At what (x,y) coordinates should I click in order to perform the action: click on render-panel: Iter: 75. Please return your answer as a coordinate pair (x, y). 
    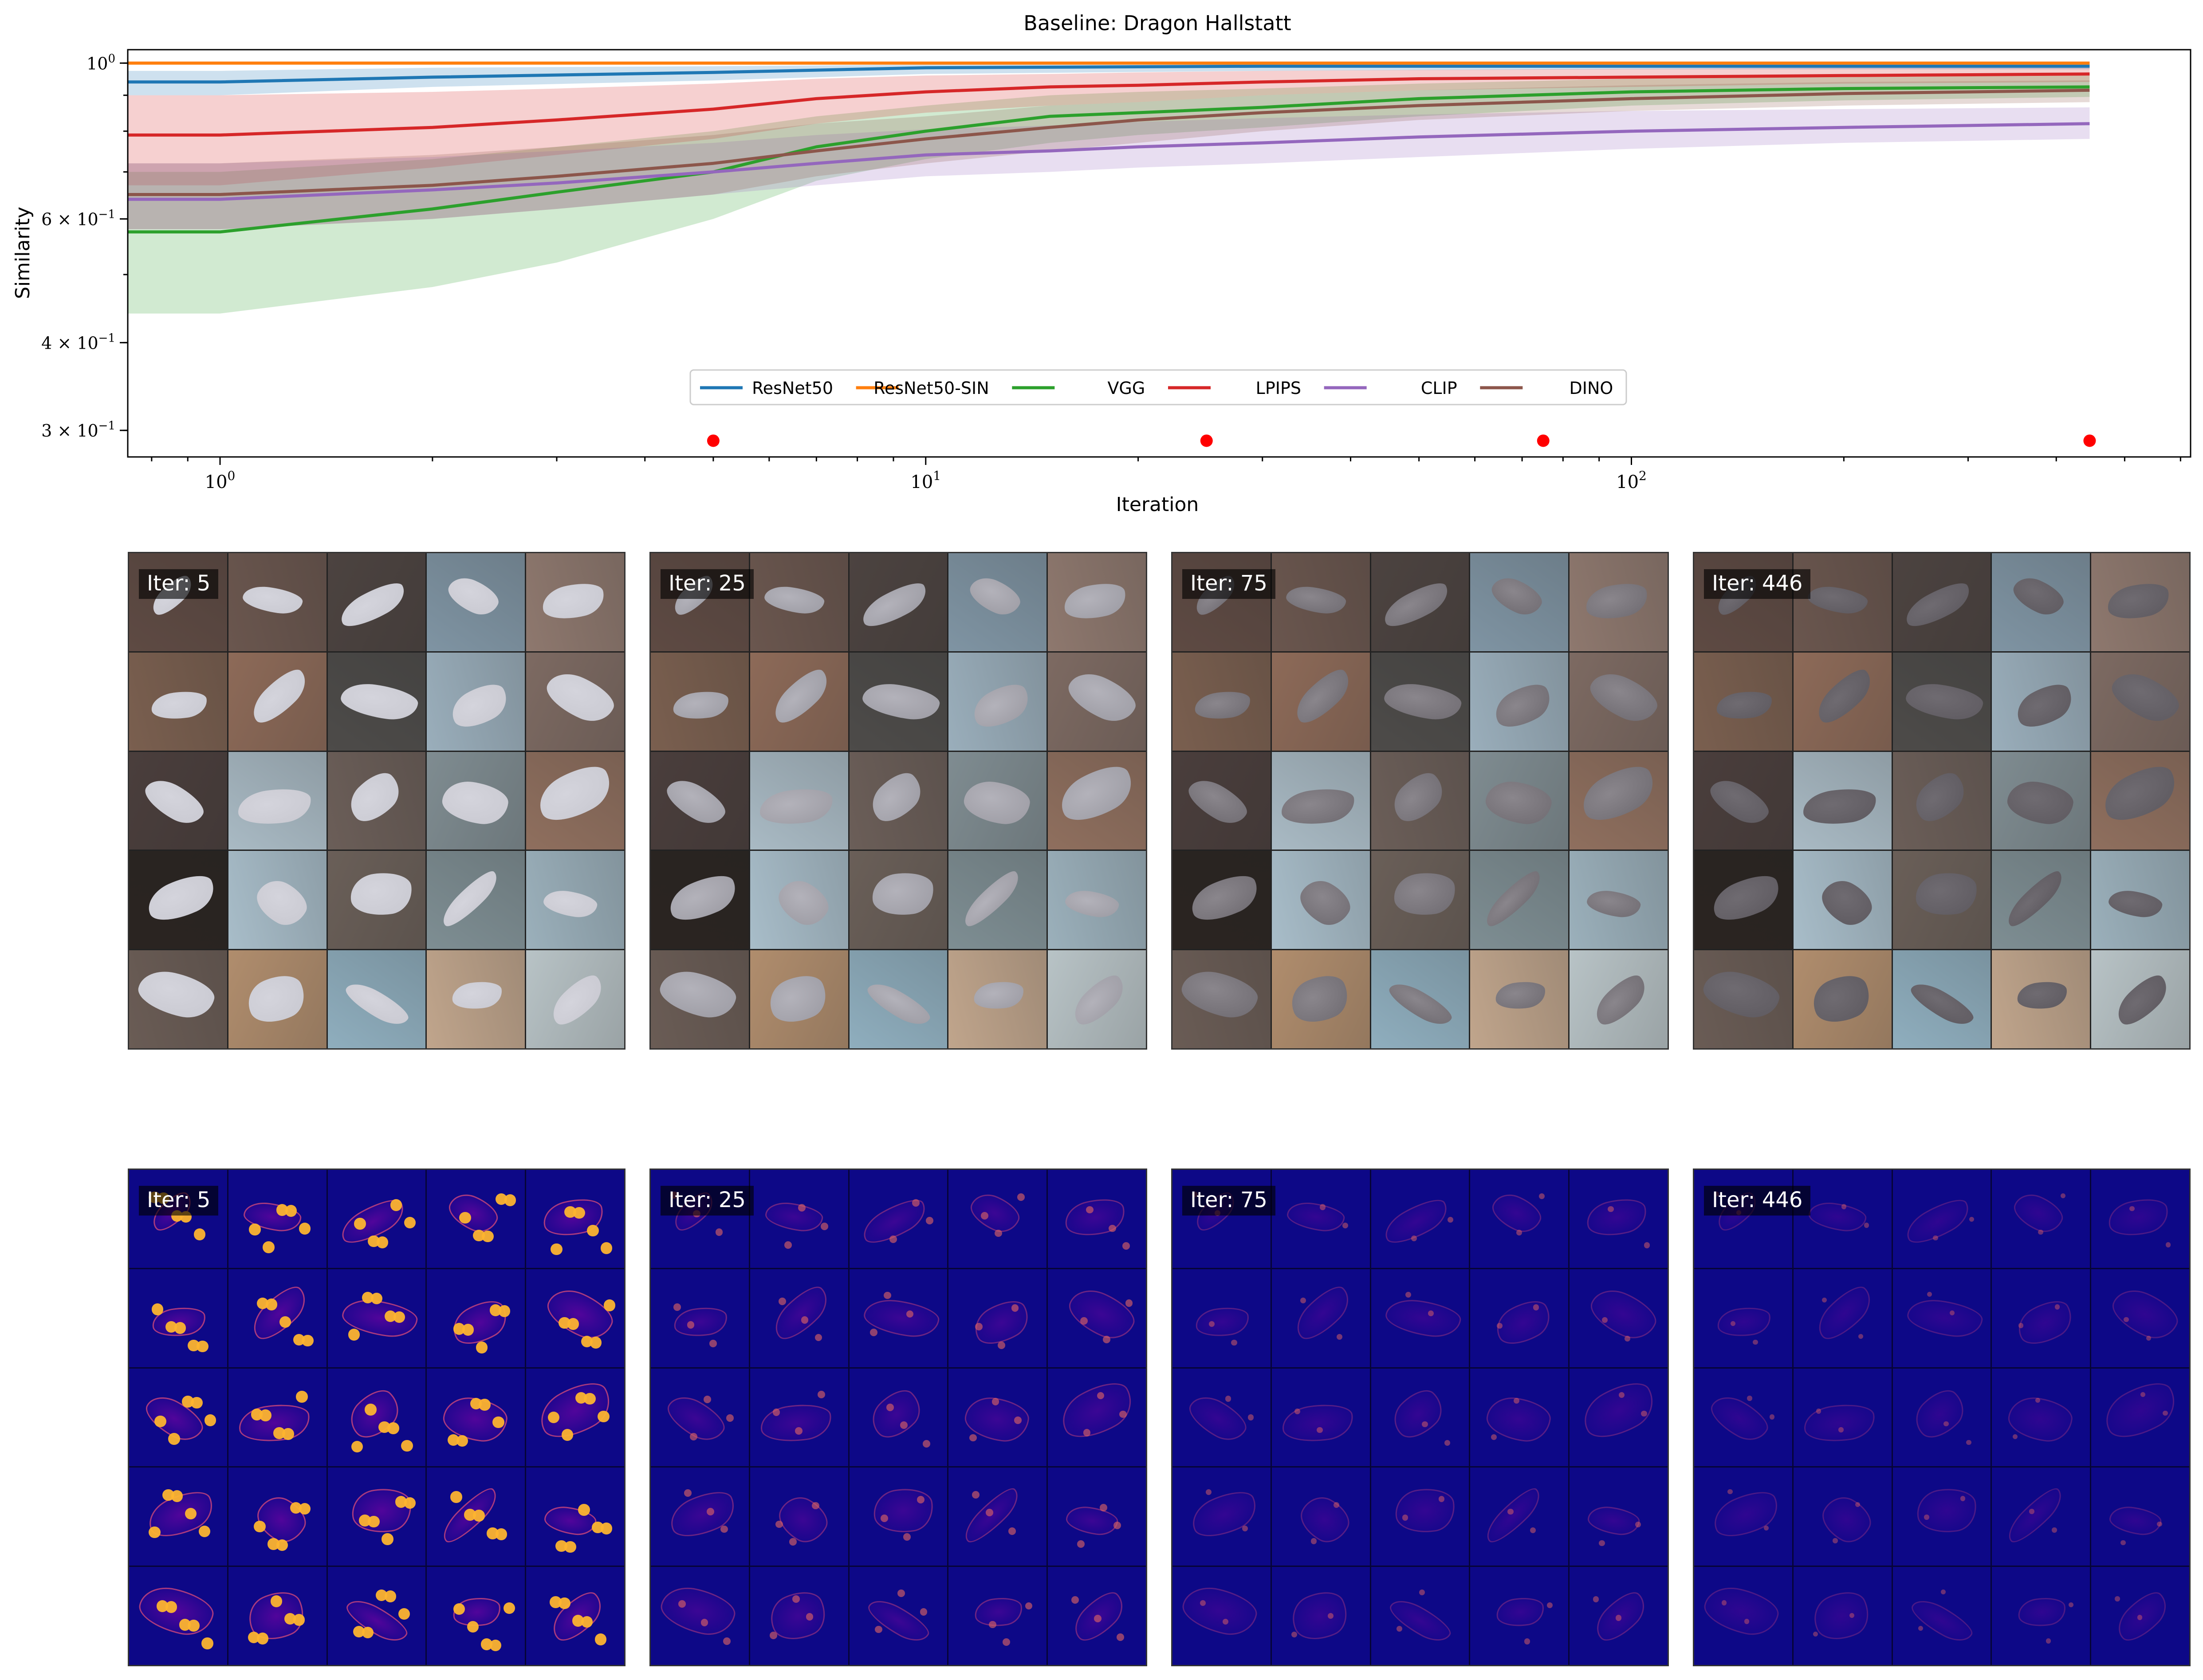
    Looking at the image, I should click on (1420, 801).